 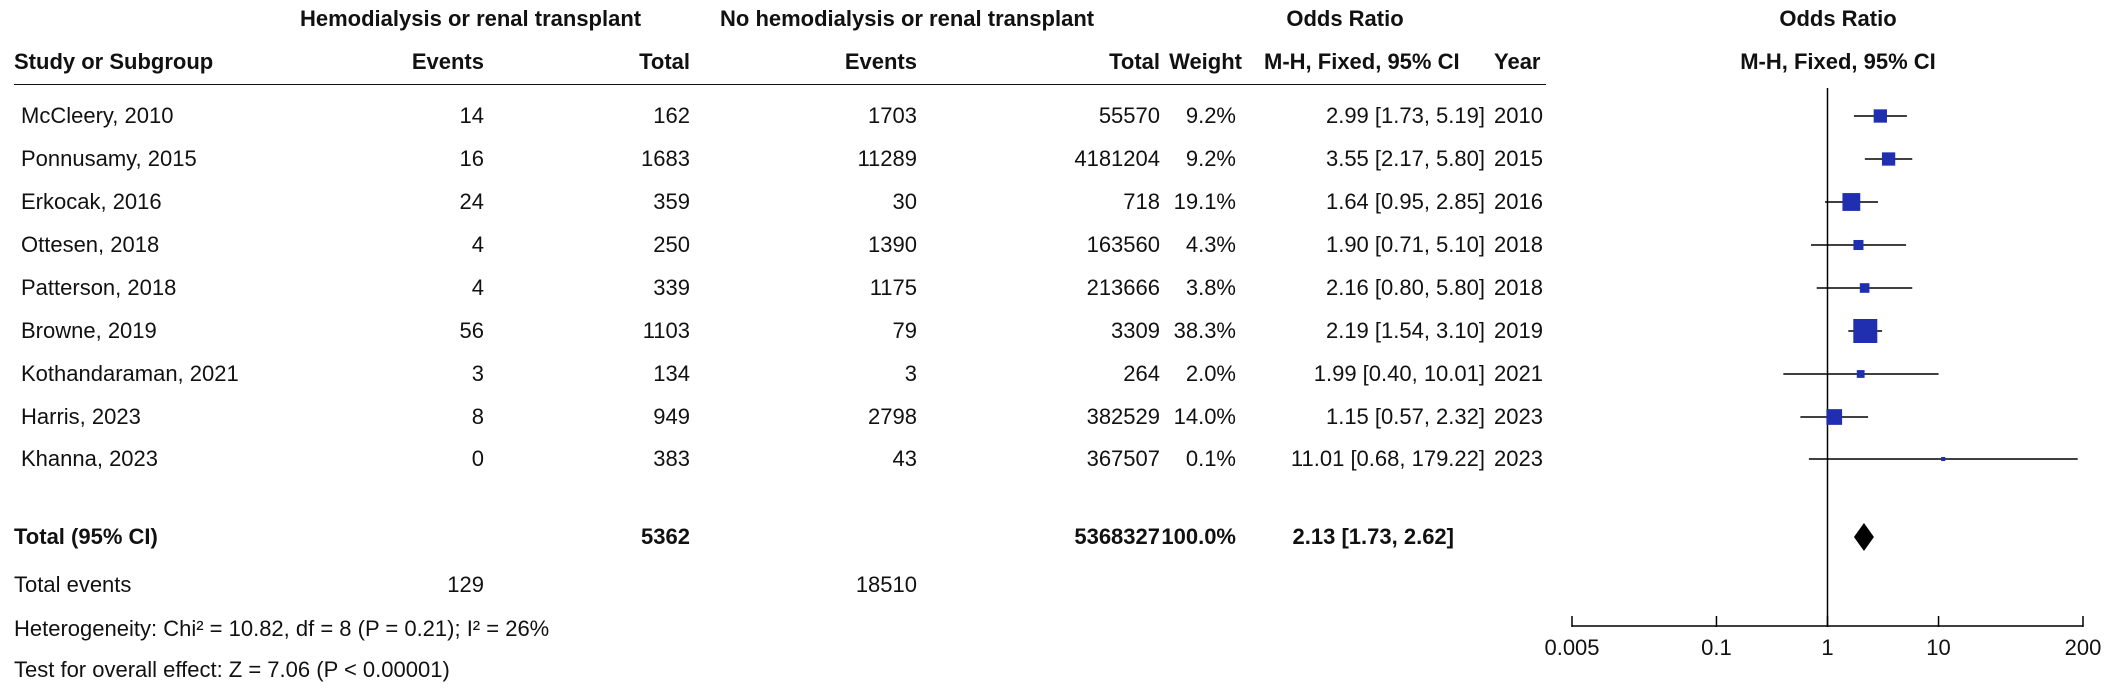 What do you see at coordinates (99, 287) in the screenshot?
I see `study-name: Patterson, 2018` at bounding box center [99, 287].